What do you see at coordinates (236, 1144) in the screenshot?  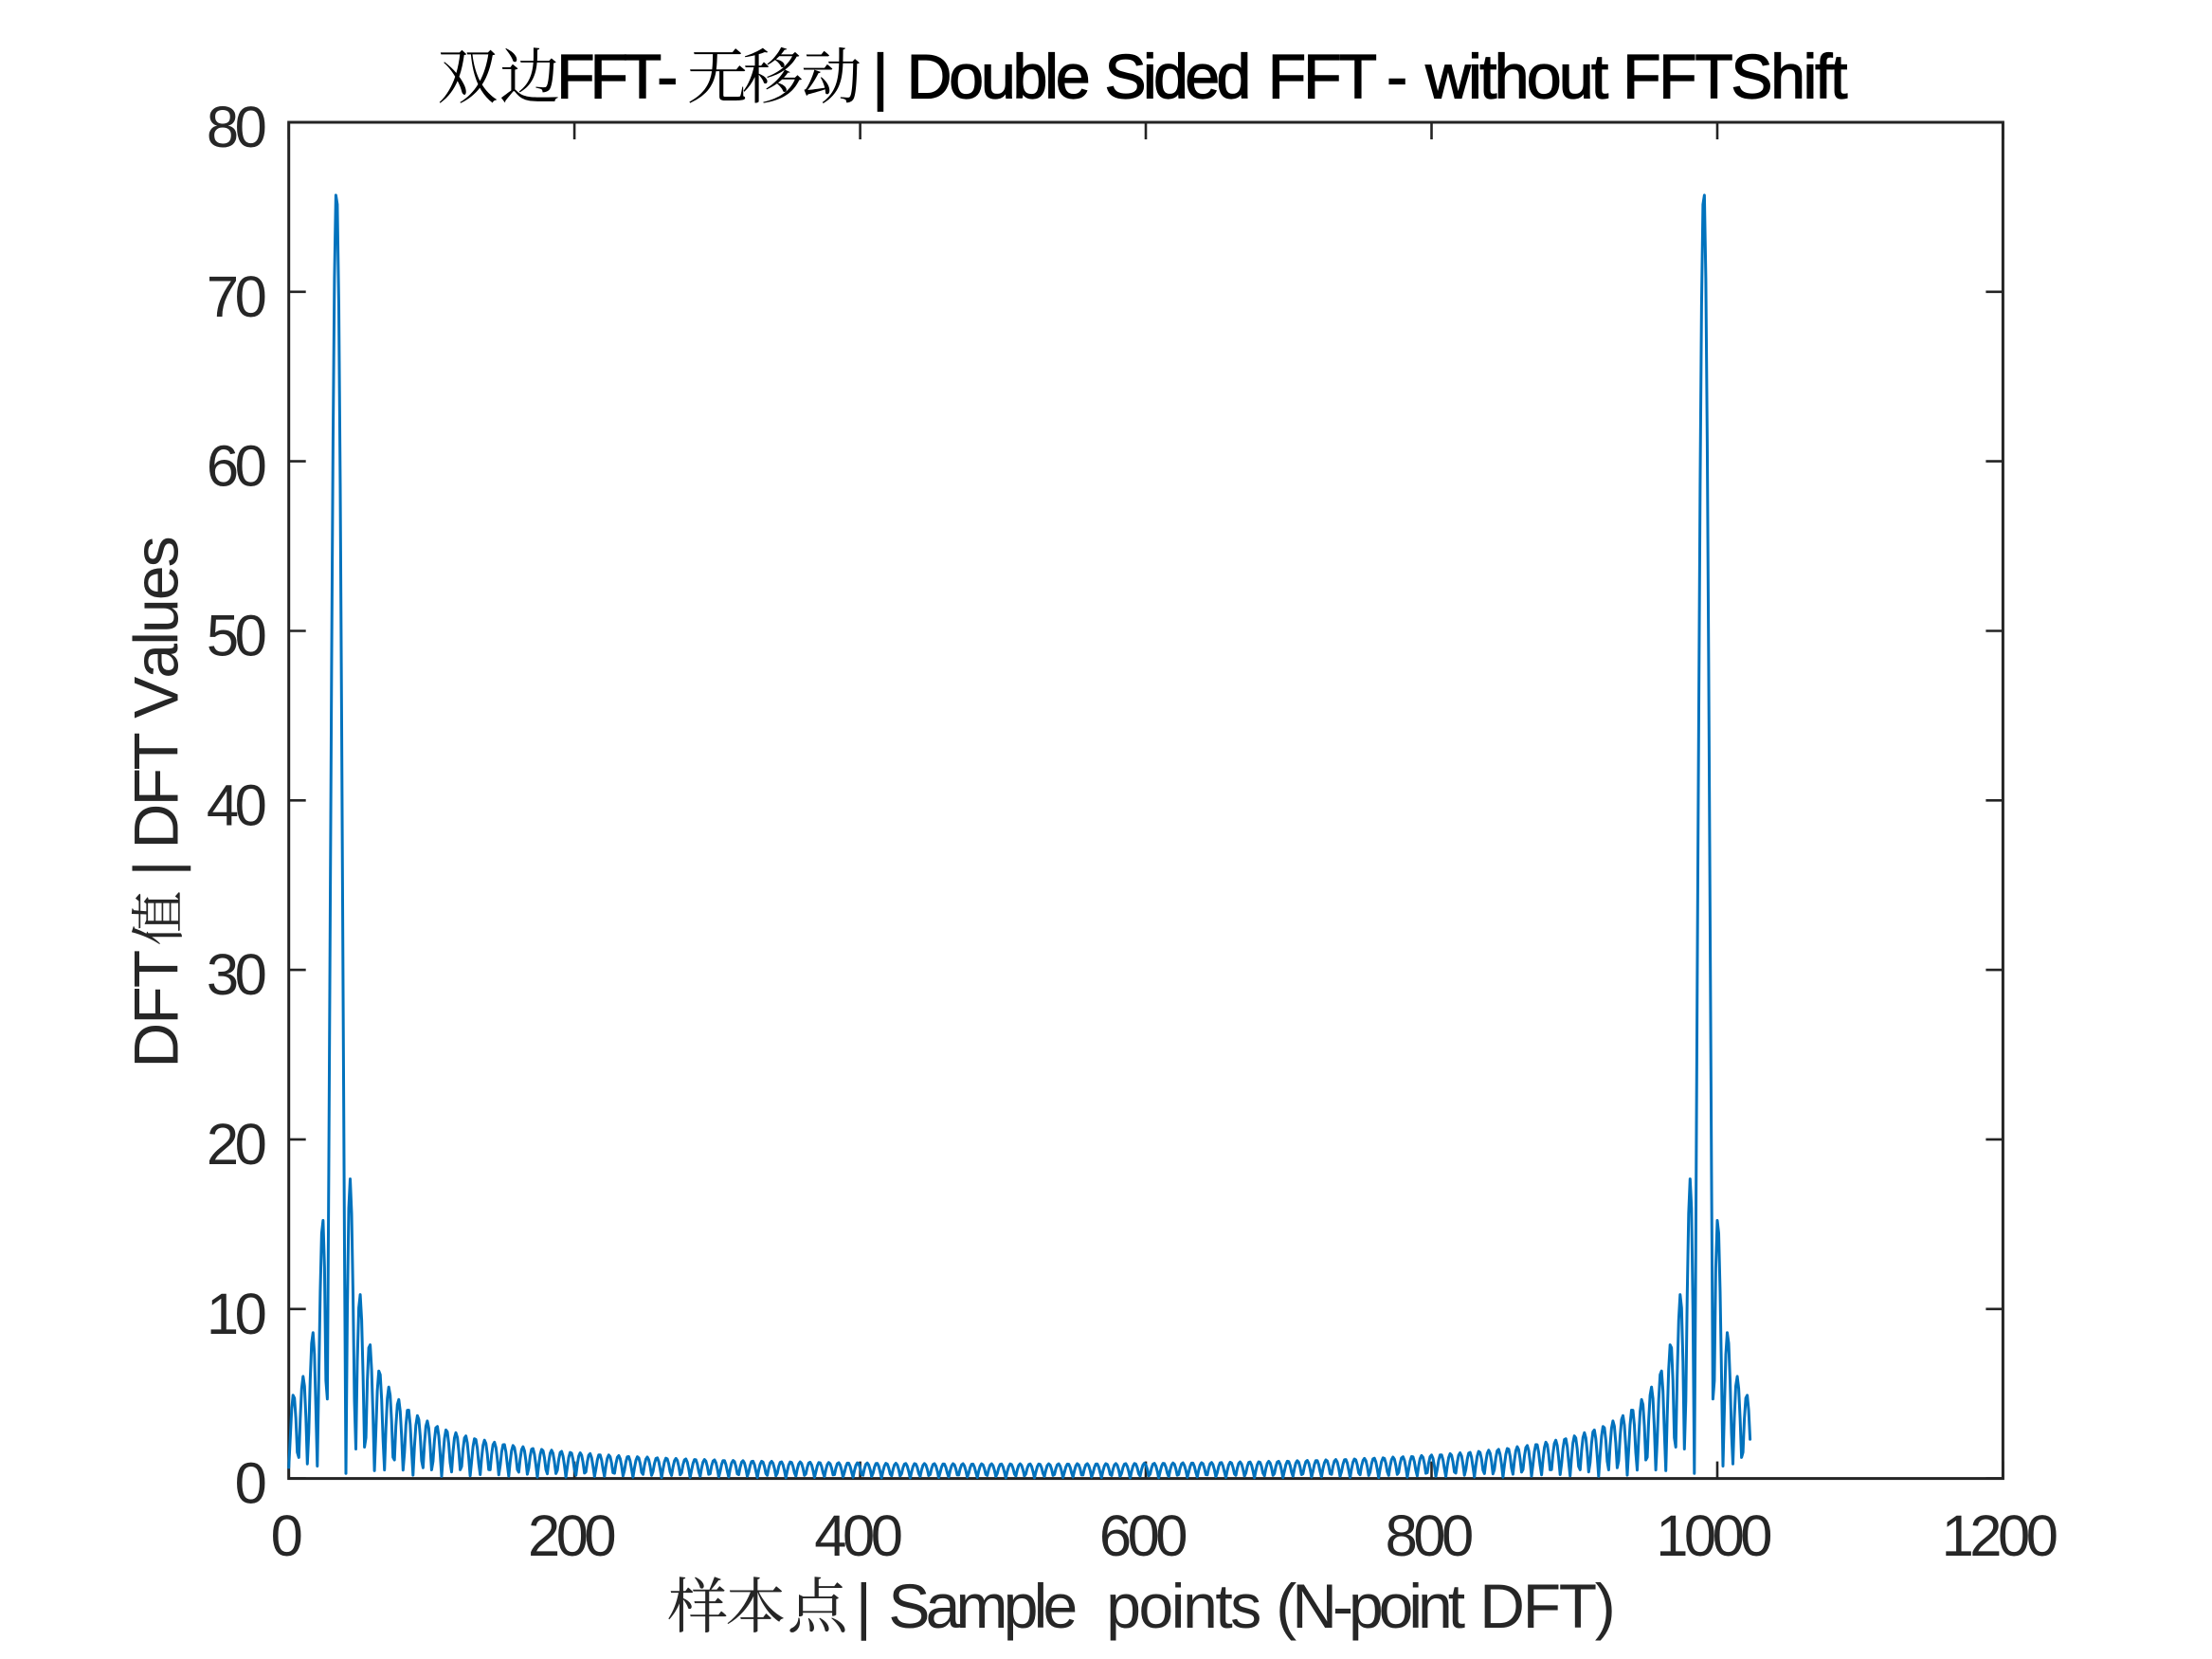 I see `svg-text: 20` at bounding box center [236, 1144].